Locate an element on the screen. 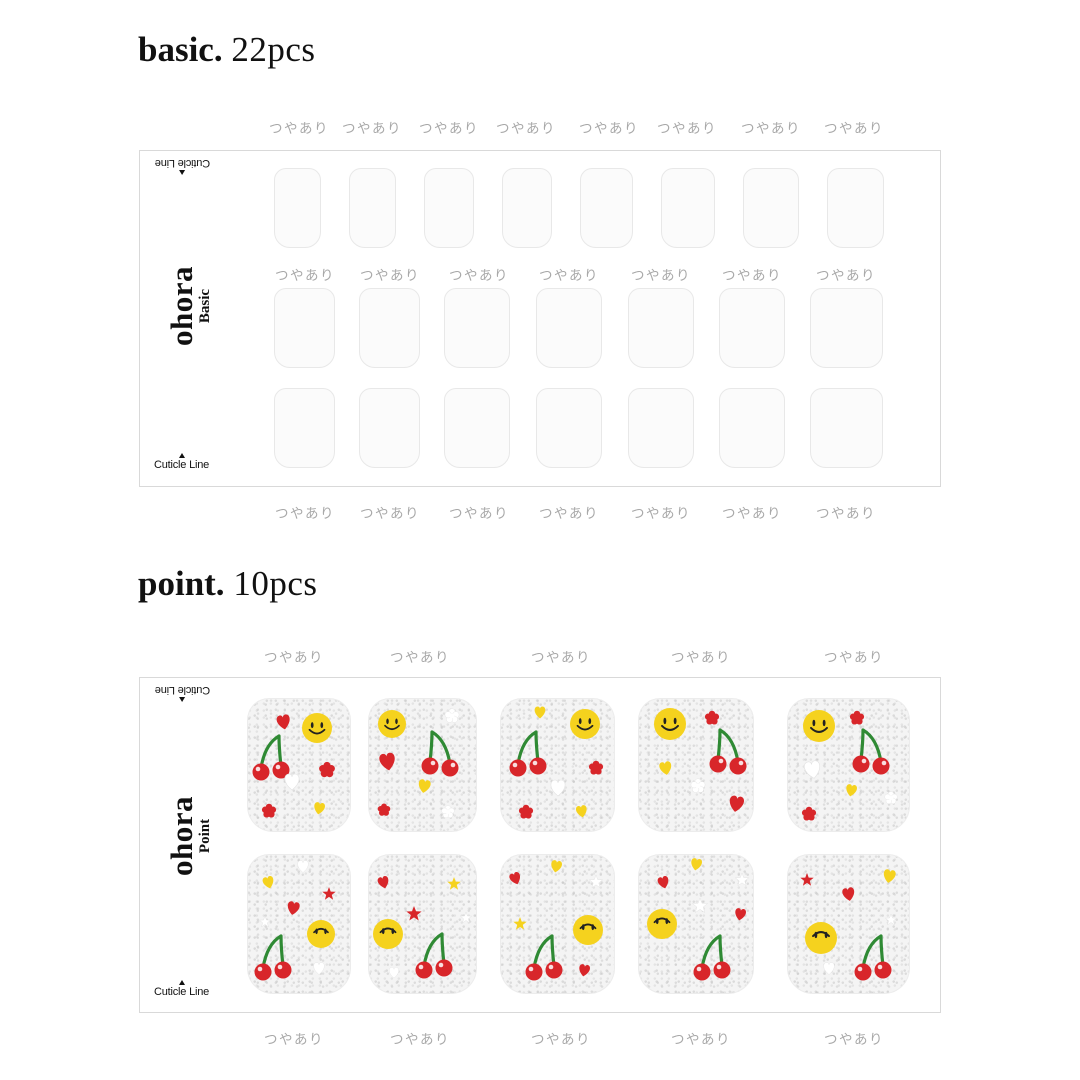  brand-block: ohora Point is located at coordinates (189, 836).